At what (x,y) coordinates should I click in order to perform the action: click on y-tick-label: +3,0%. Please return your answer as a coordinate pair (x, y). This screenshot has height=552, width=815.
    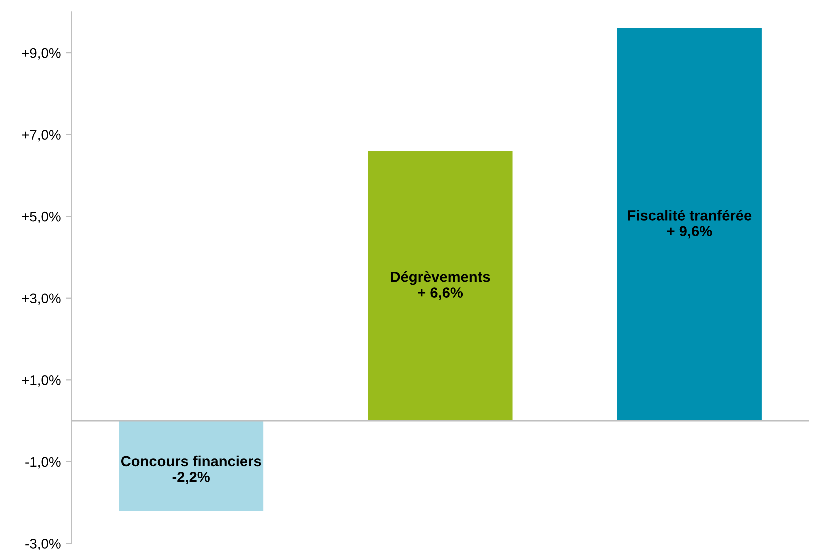
    Looking at the image, I should click on (41, 300).